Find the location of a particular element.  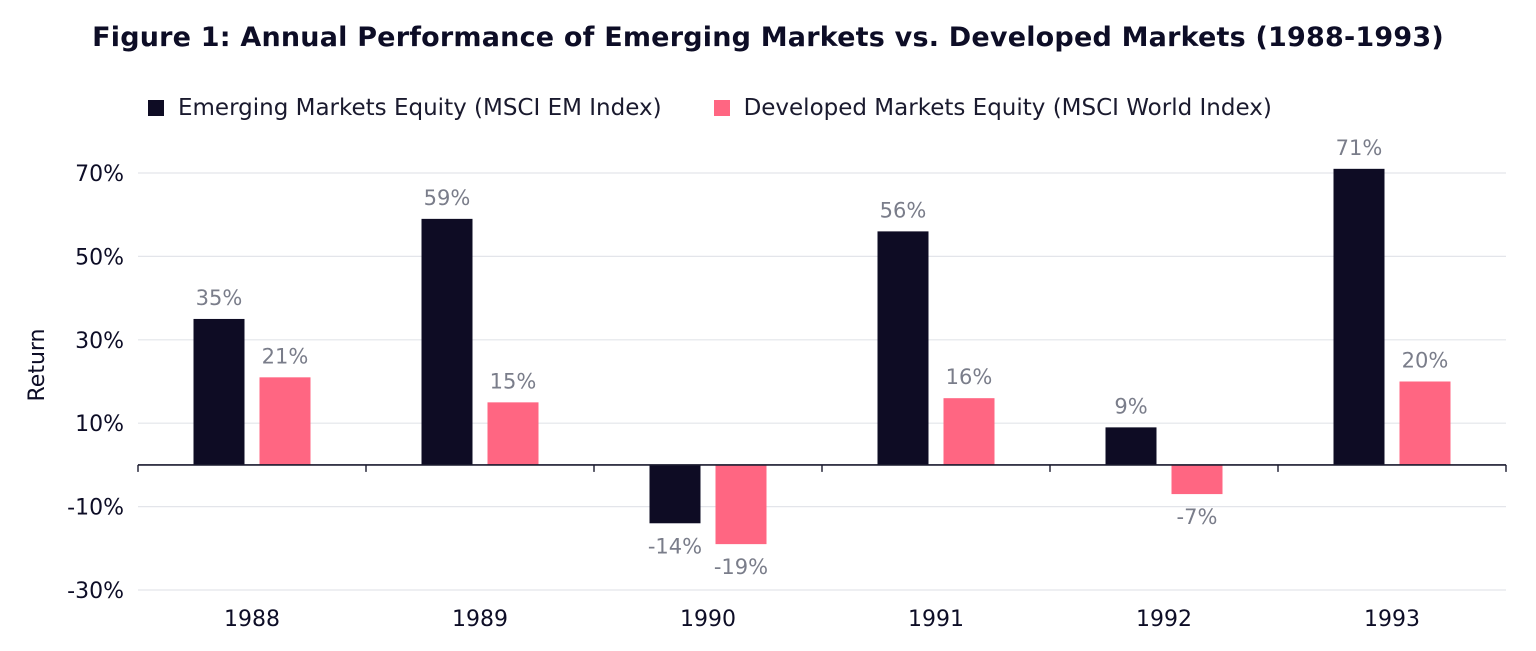

data-label: 9% is located at coordinates (1130, 406).